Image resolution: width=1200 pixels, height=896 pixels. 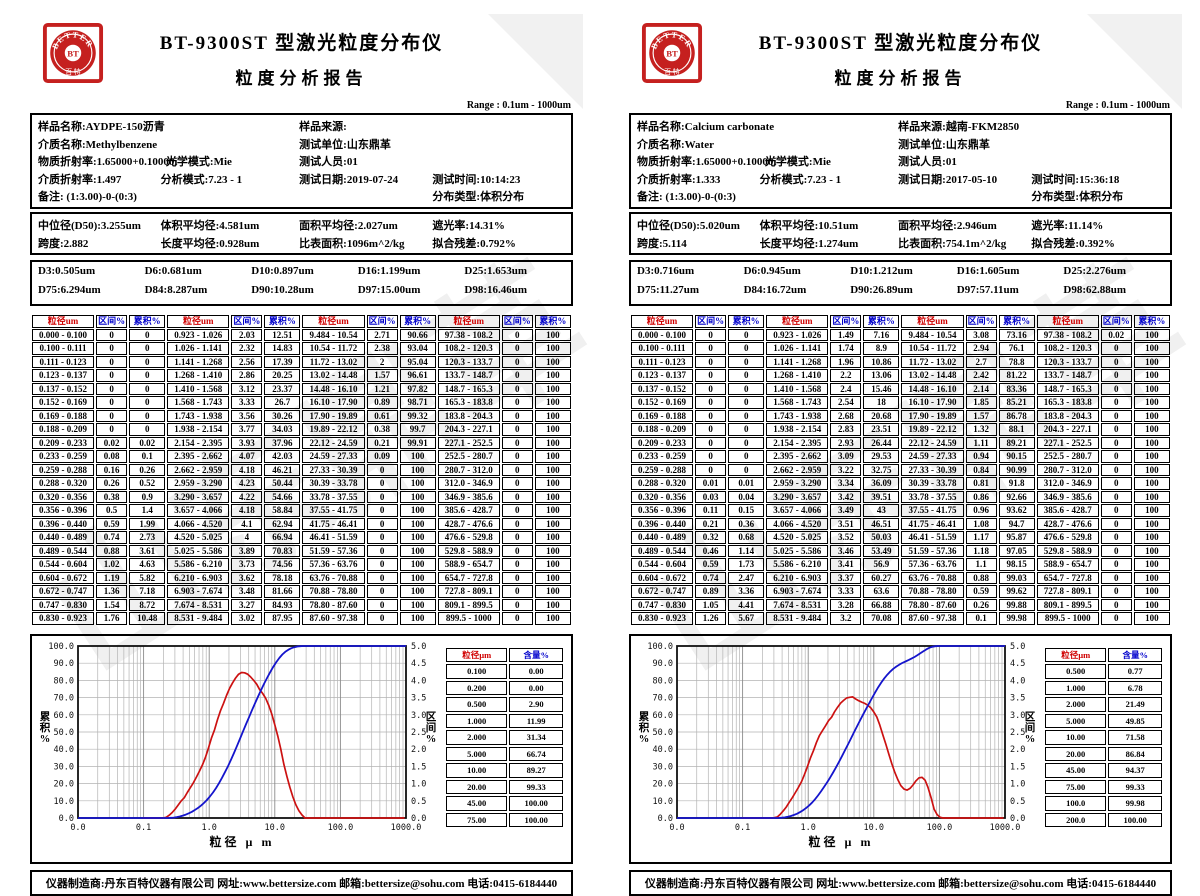 What do you see at coordinates (198, 564) in the screenshot?
I see `bin-cell: 5.586 - 6.210` at bounding box center [198, 564].